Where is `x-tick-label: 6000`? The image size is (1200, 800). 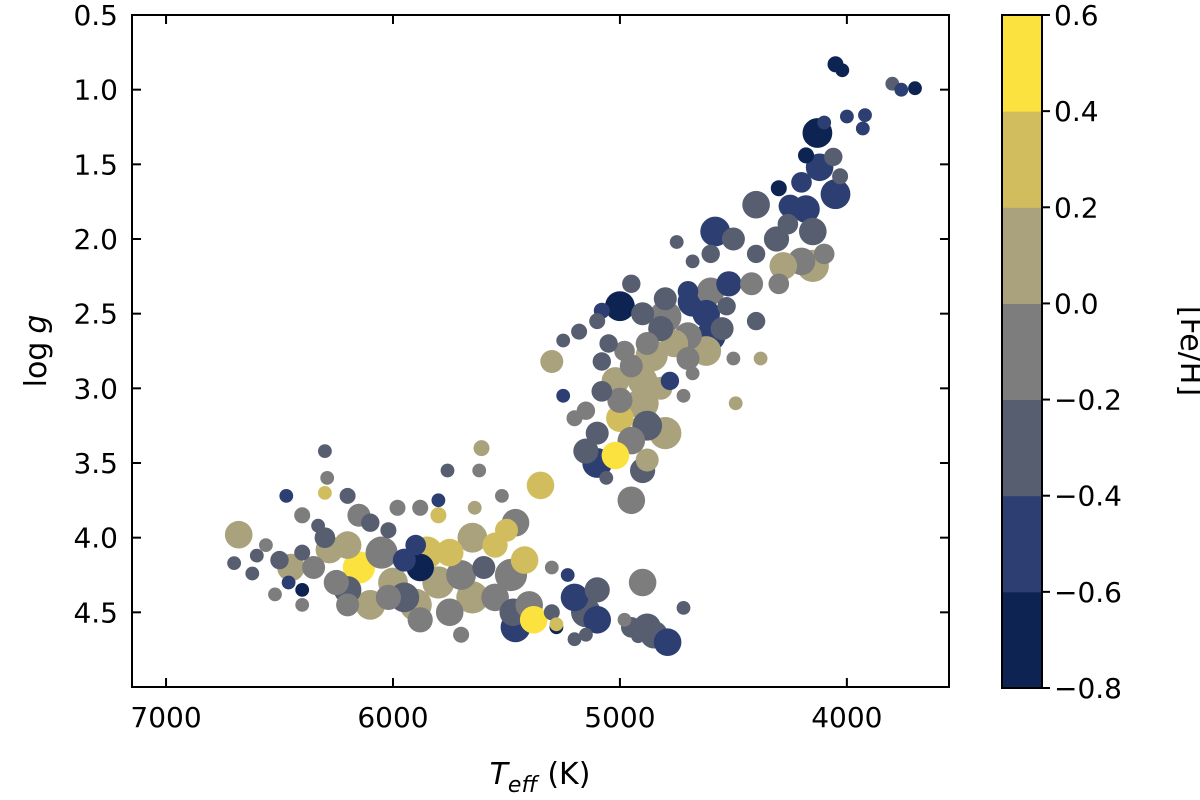 x-tick-label: 6000 is located at coordinates (392, 717).